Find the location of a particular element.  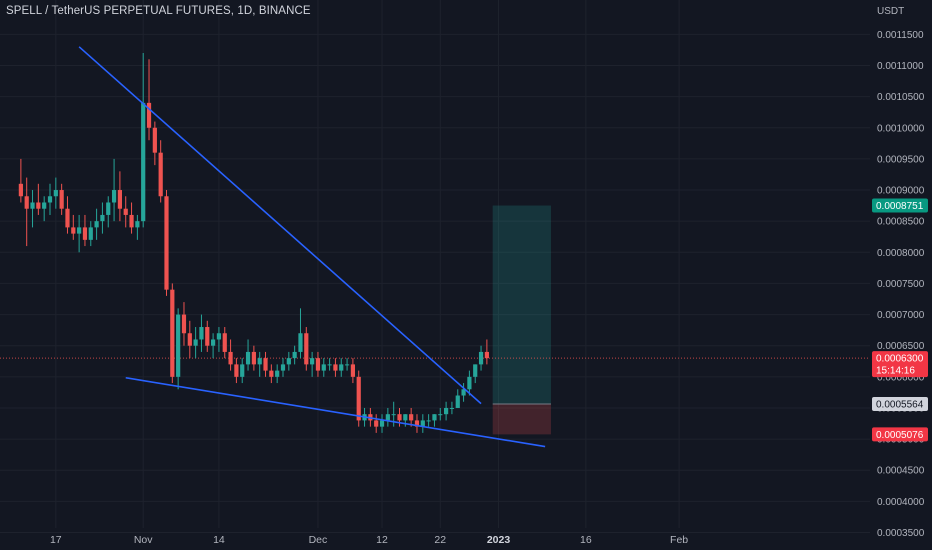

trendline is located at coordinates (335, 412).